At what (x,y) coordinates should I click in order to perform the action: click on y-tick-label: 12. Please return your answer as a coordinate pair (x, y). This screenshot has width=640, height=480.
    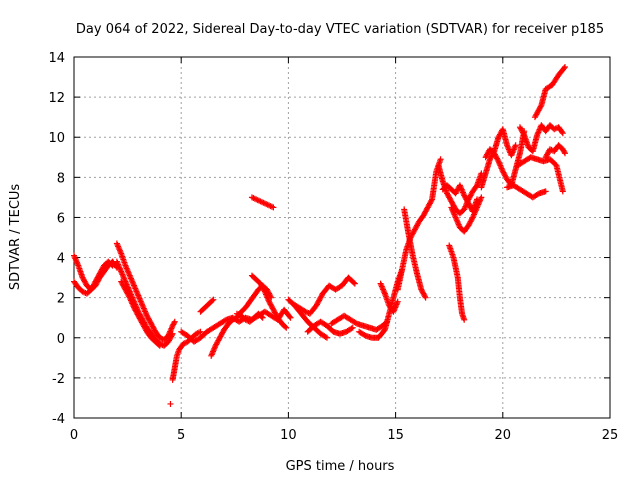
    Looking at the image, I should click on (56, 98).